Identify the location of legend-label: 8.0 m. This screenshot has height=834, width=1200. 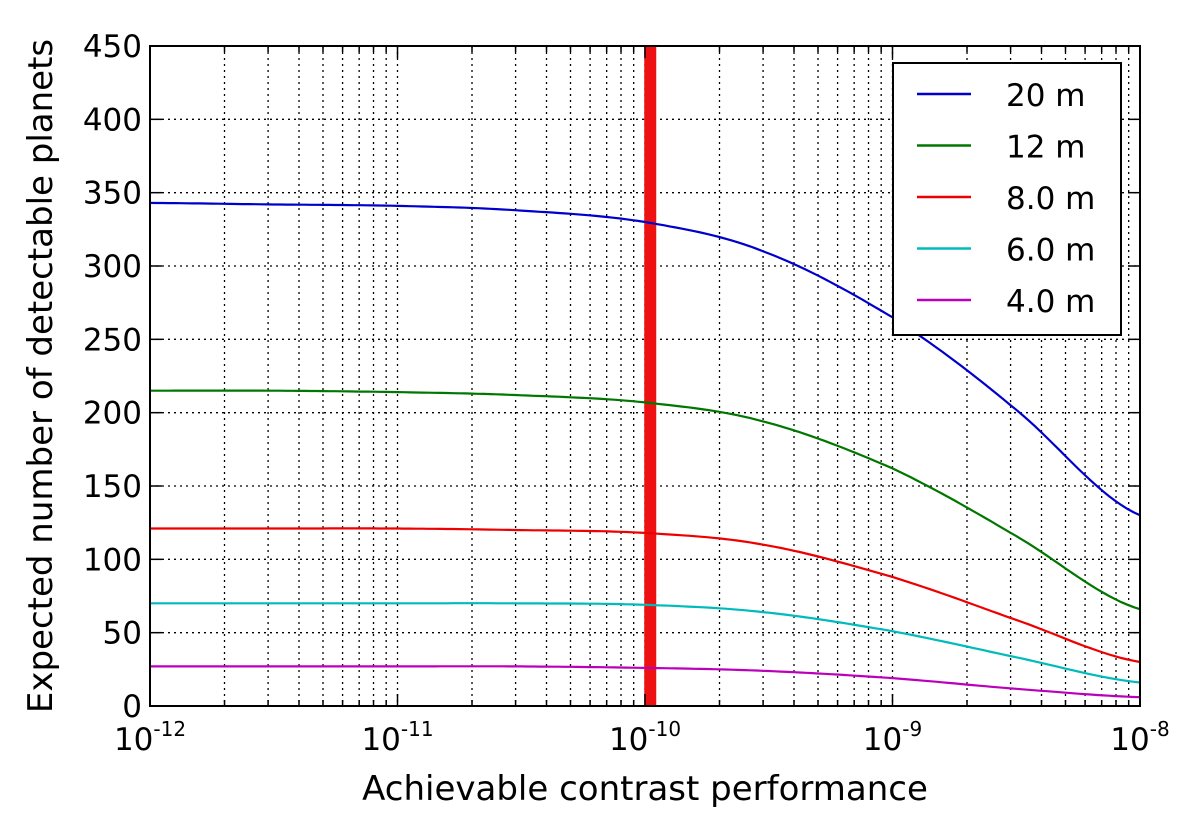
(1050, 199).